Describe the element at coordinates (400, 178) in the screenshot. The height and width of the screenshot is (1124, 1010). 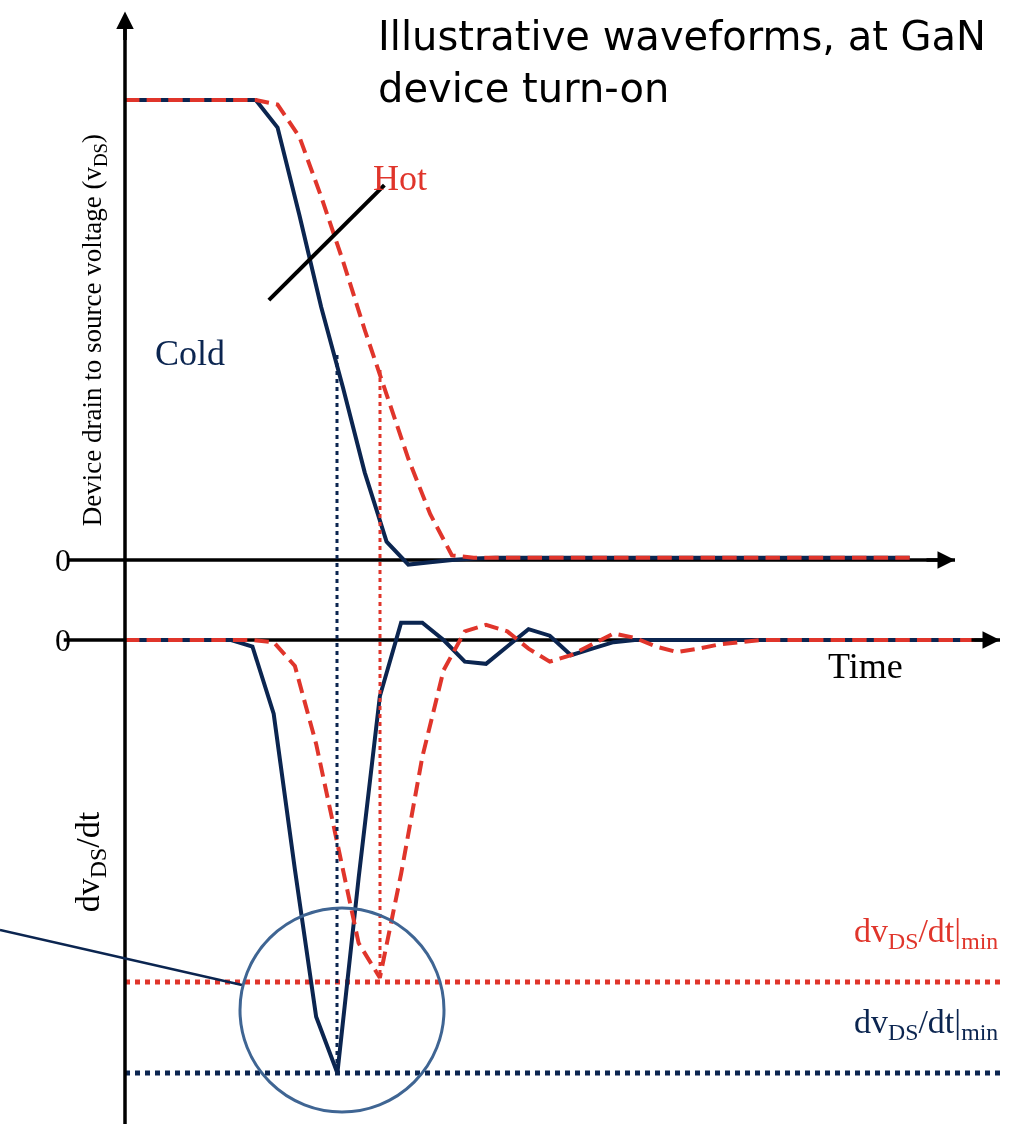
I see `series-label: Hot` at that location.